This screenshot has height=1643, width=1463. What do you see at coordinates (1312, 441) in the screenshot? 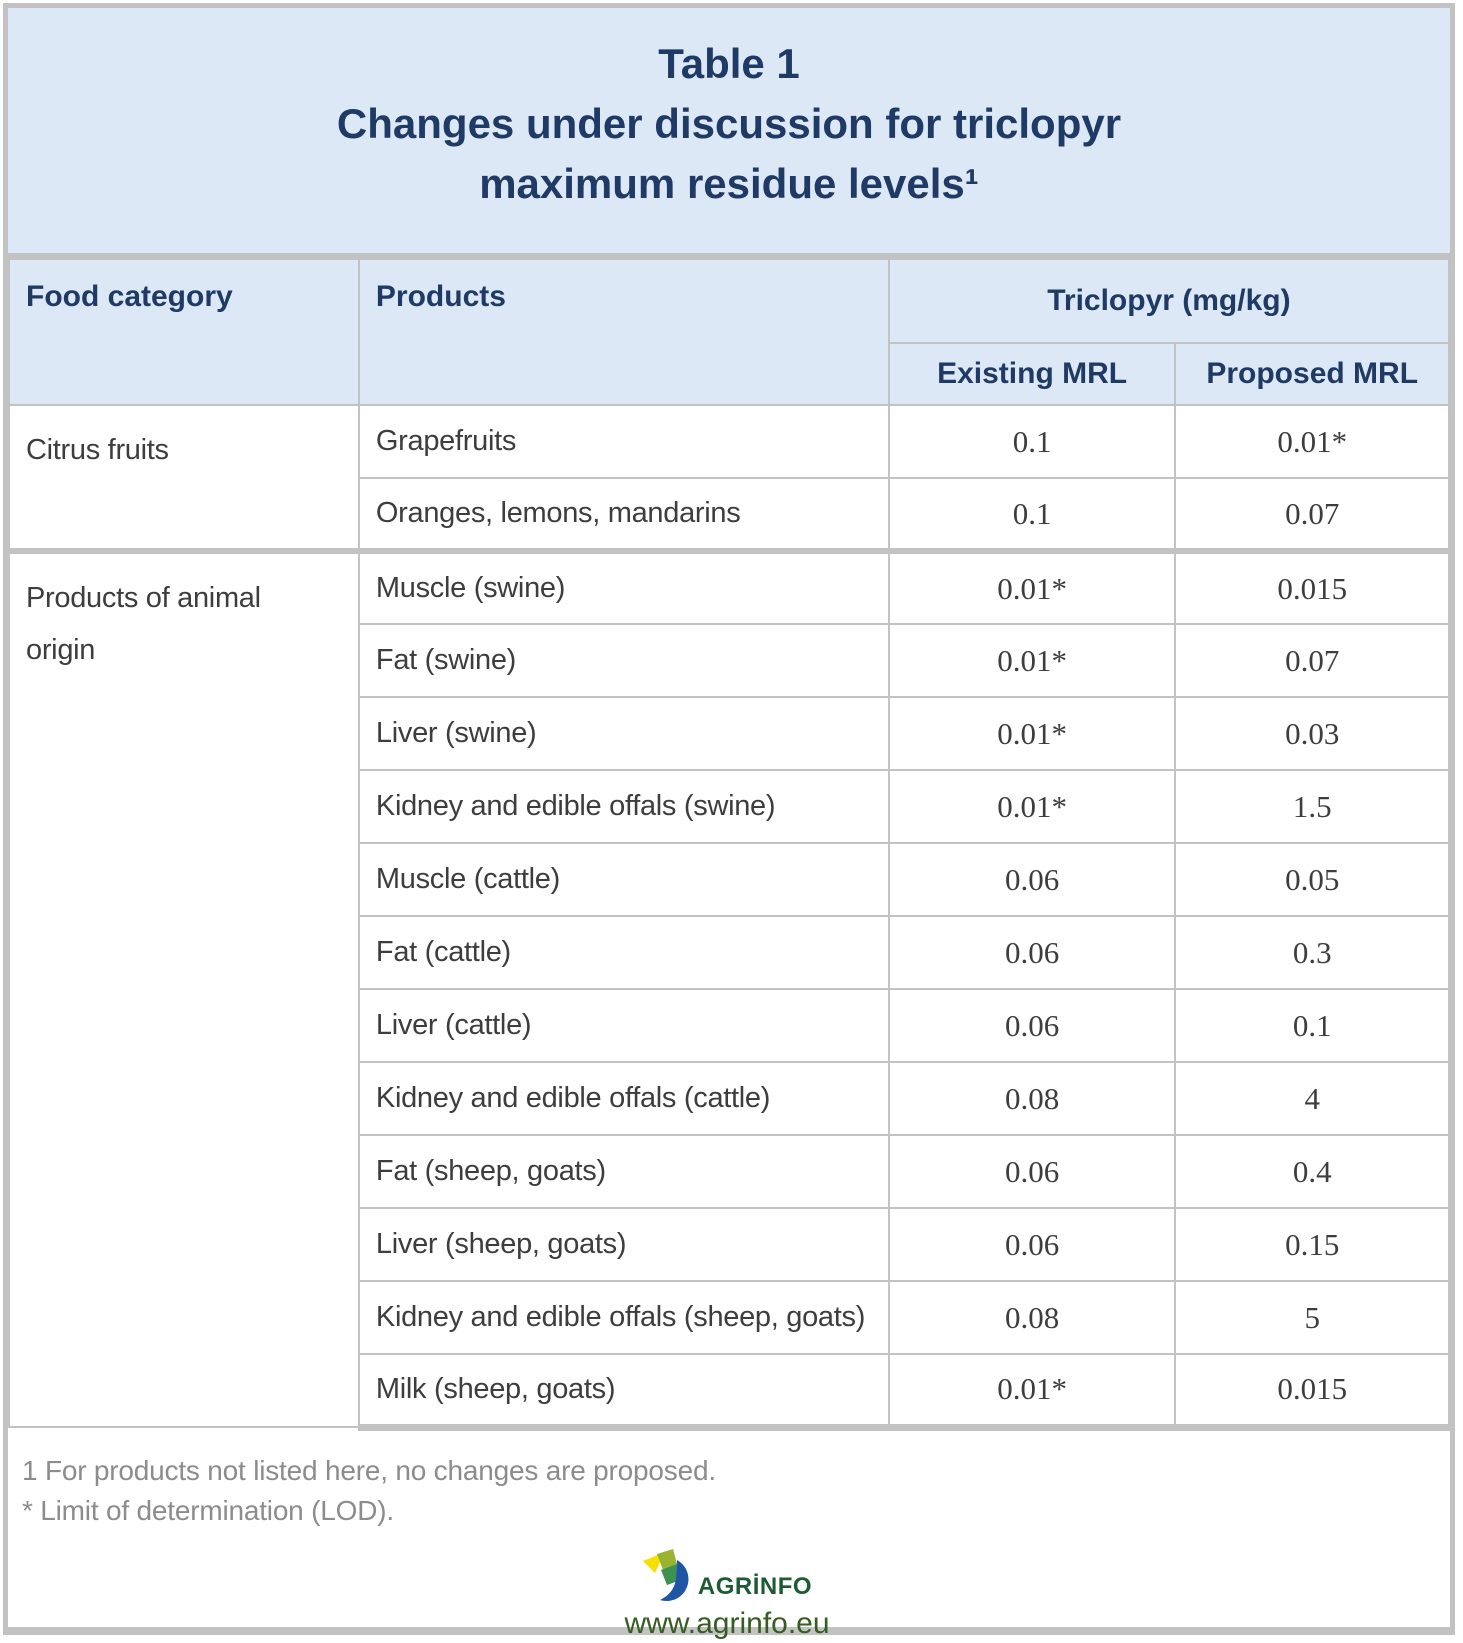
I see `proposed-mrl-cell: 0.01*` at bounding box center [1312, 441].